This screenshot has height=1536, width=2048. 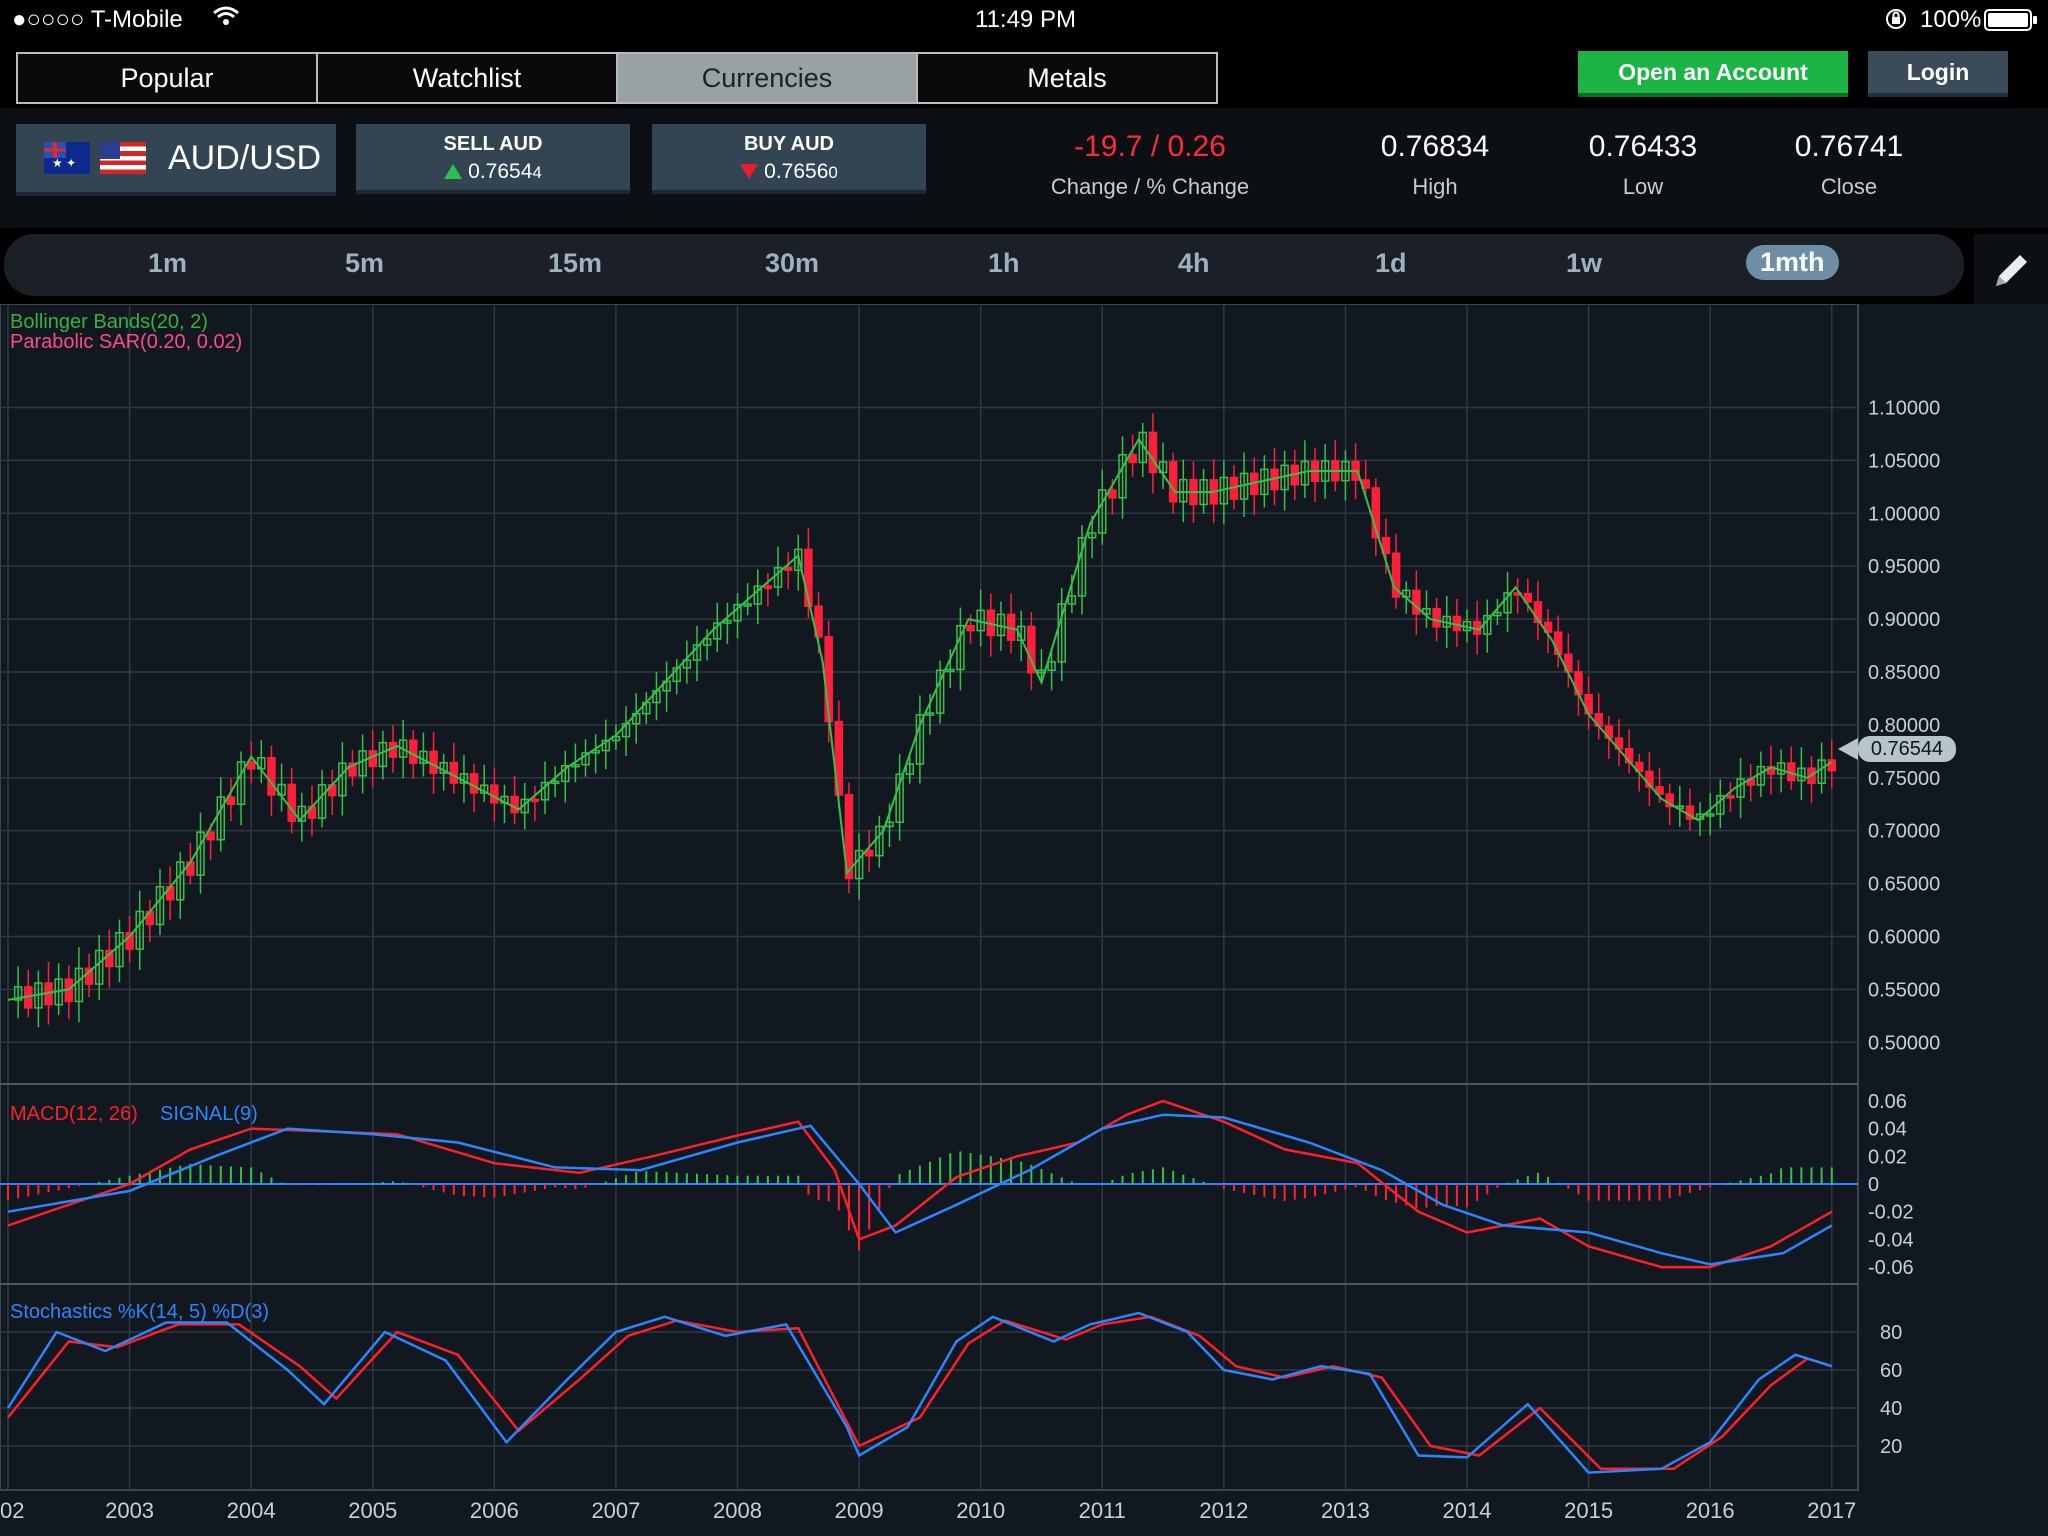 I want to click on tab-currencies: Currencies, so click(x=768, y=78).